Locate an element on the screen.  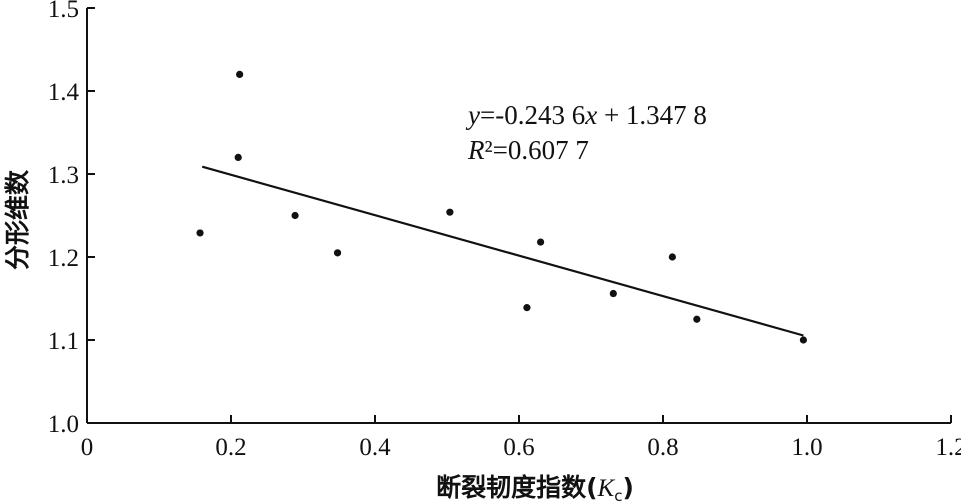
x-axis-title-main: 断裂韧度指数( is located at coordinates (516, 487).